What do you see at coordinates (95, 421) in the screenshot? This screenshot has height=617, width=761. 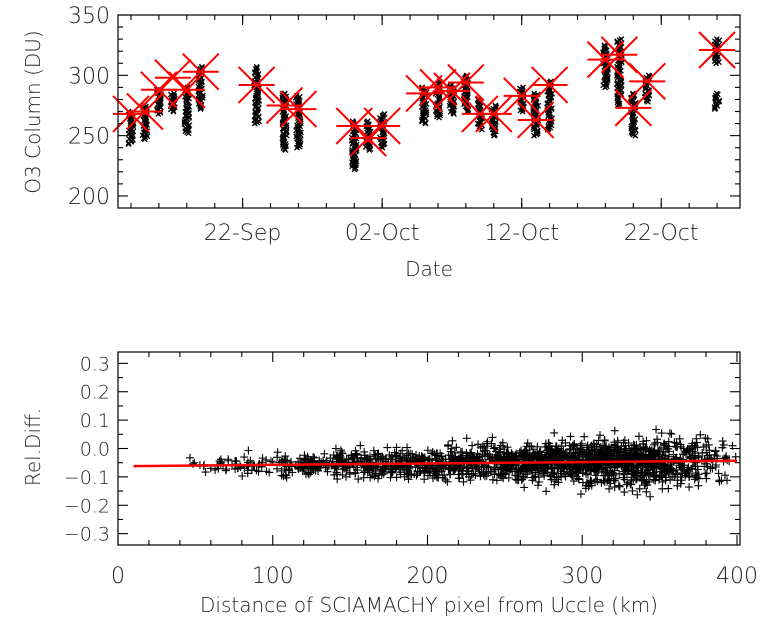 I see `bottom-y-tick-label: 0.1` at bounding box center [95, 421].